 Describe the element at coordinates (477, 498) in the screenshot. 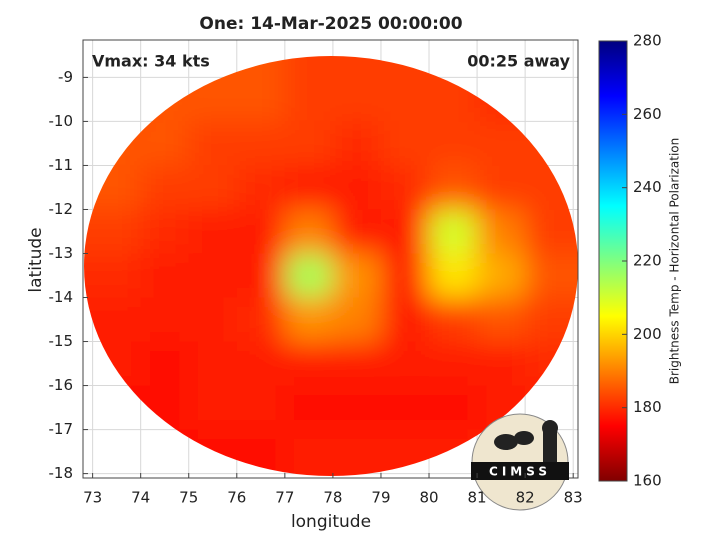

I see `x-tick-label: 81` at that location.